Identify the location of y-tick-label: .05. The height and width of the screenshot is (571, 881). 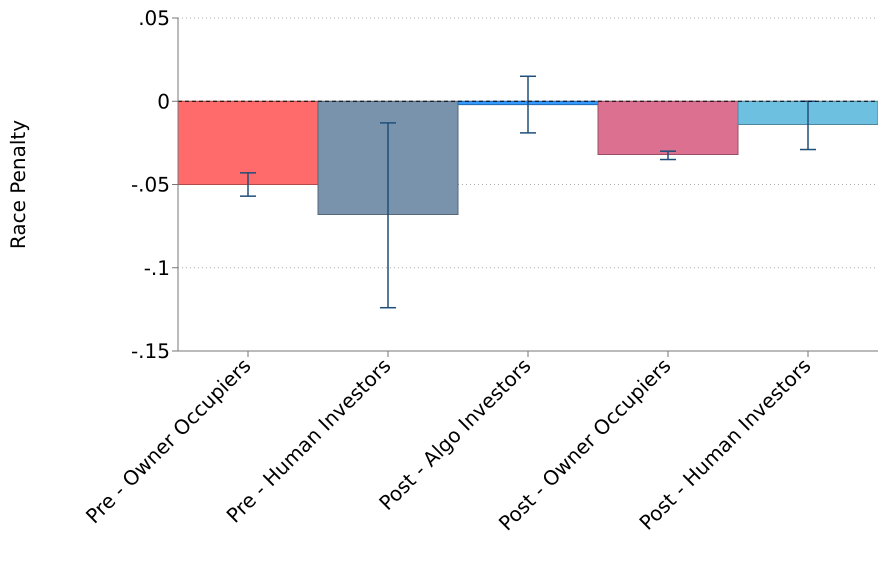
(154, 18).